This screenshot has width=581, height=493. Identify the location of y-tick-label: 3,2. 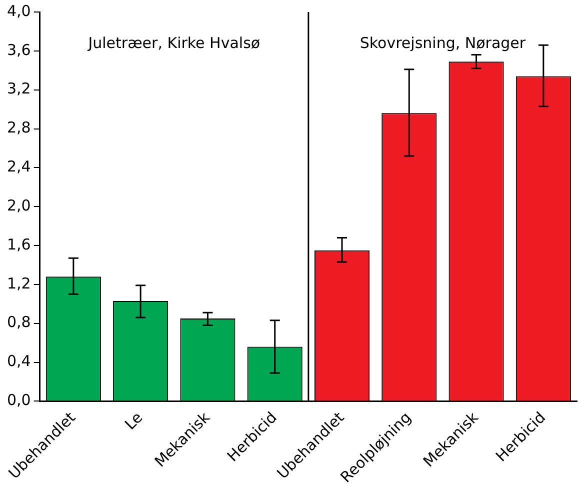
(18, 89).